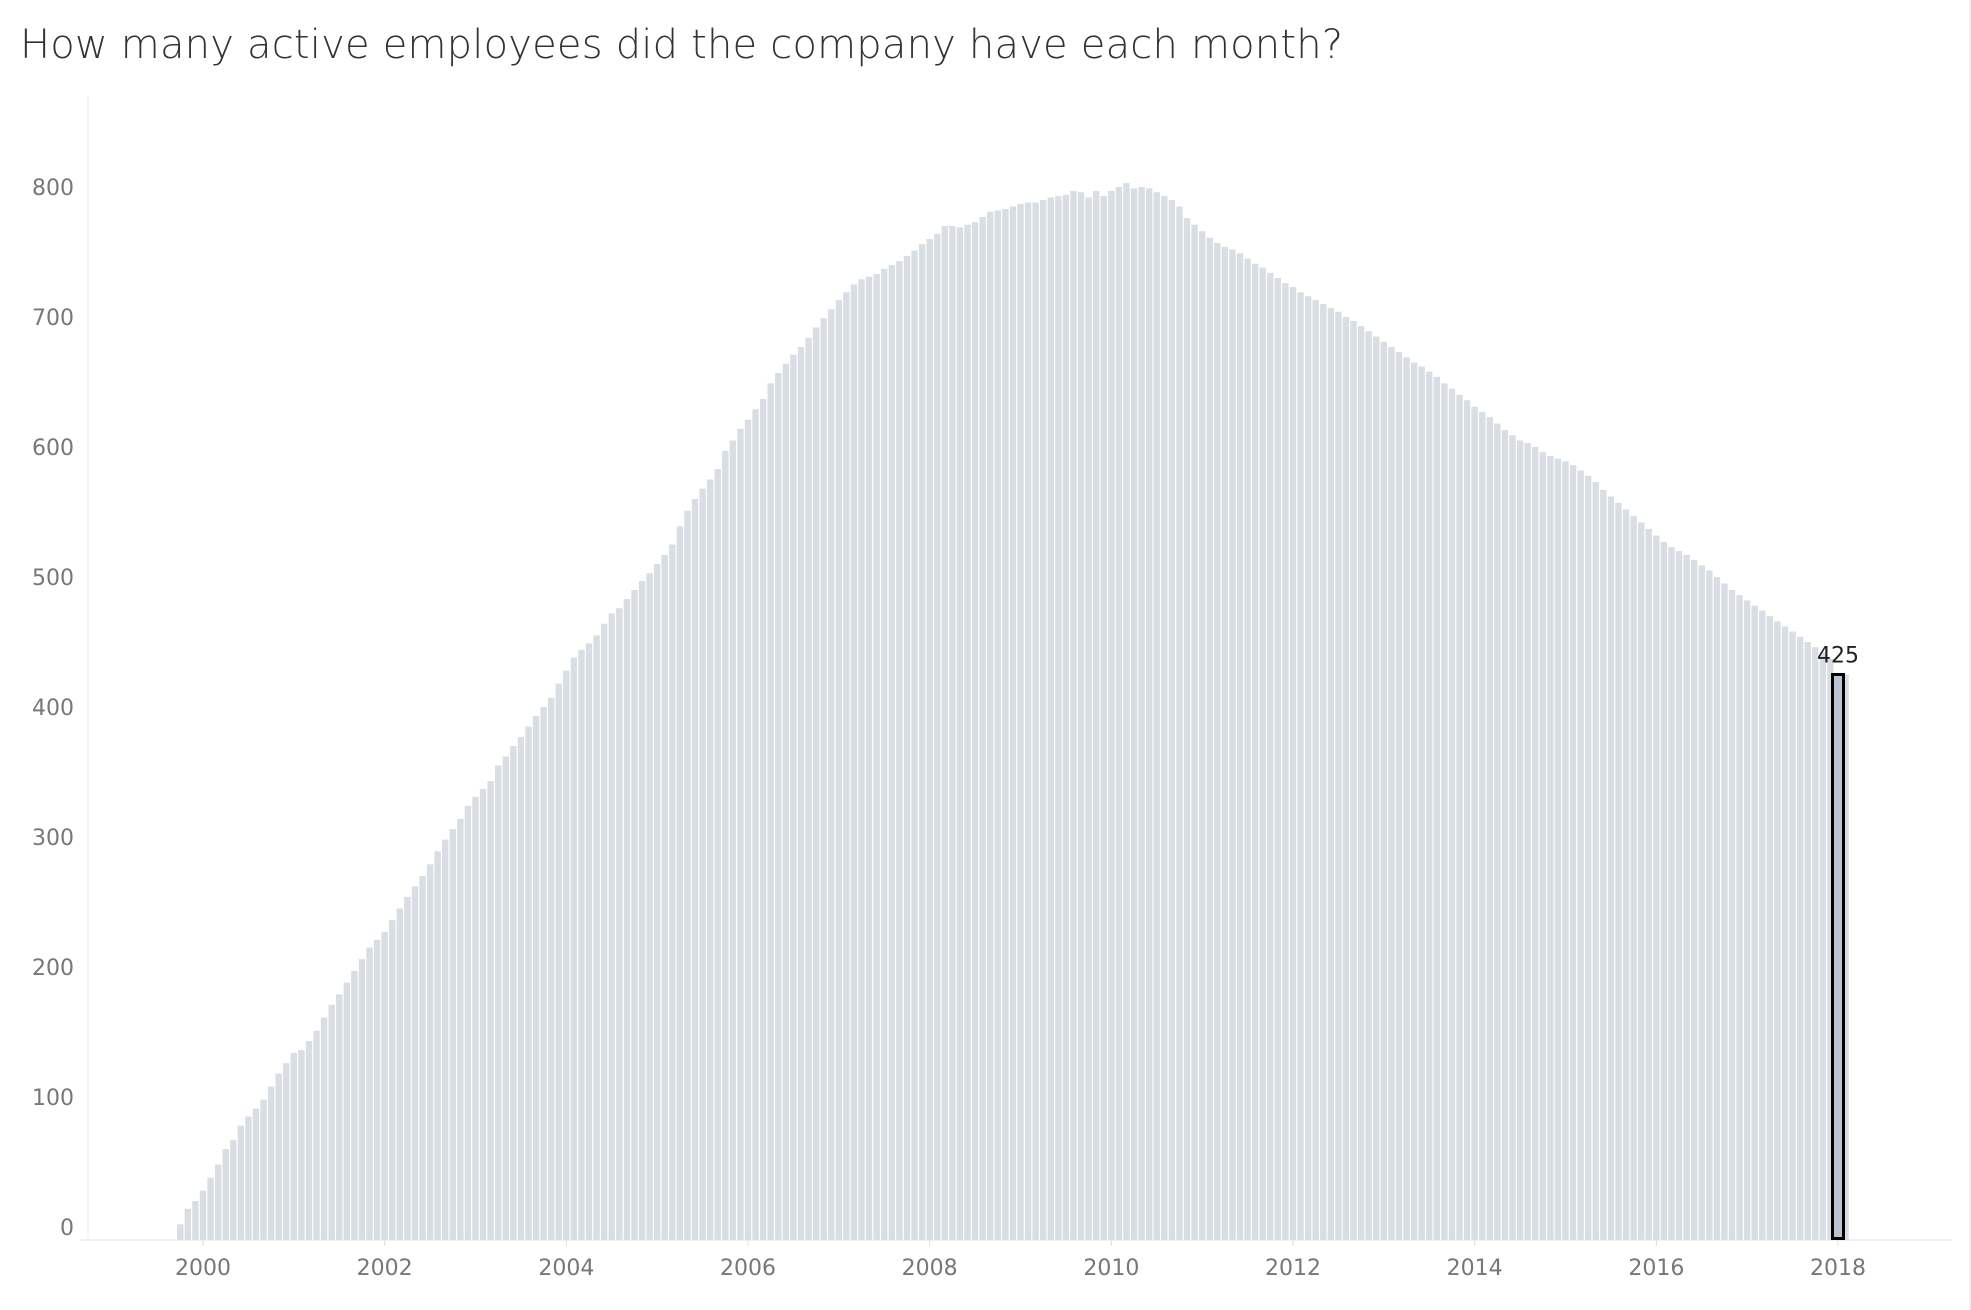 This screenshot has width=1971, height=1310. What do you see at coordinates (1475, 1268) in the screenshot?
I see `x-tick-label: 2014` at bounding box center [1475, 1268].